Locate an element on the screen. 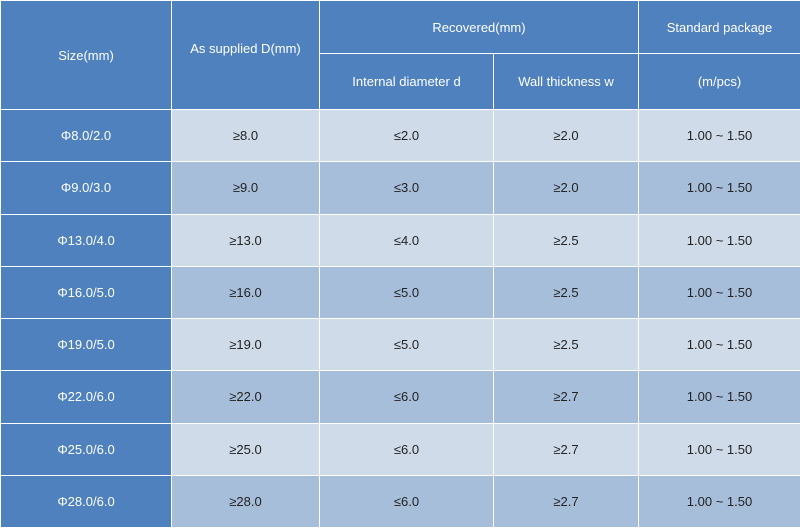  supplied-cell: ≥13.0 is located at coordinates (245, 240).